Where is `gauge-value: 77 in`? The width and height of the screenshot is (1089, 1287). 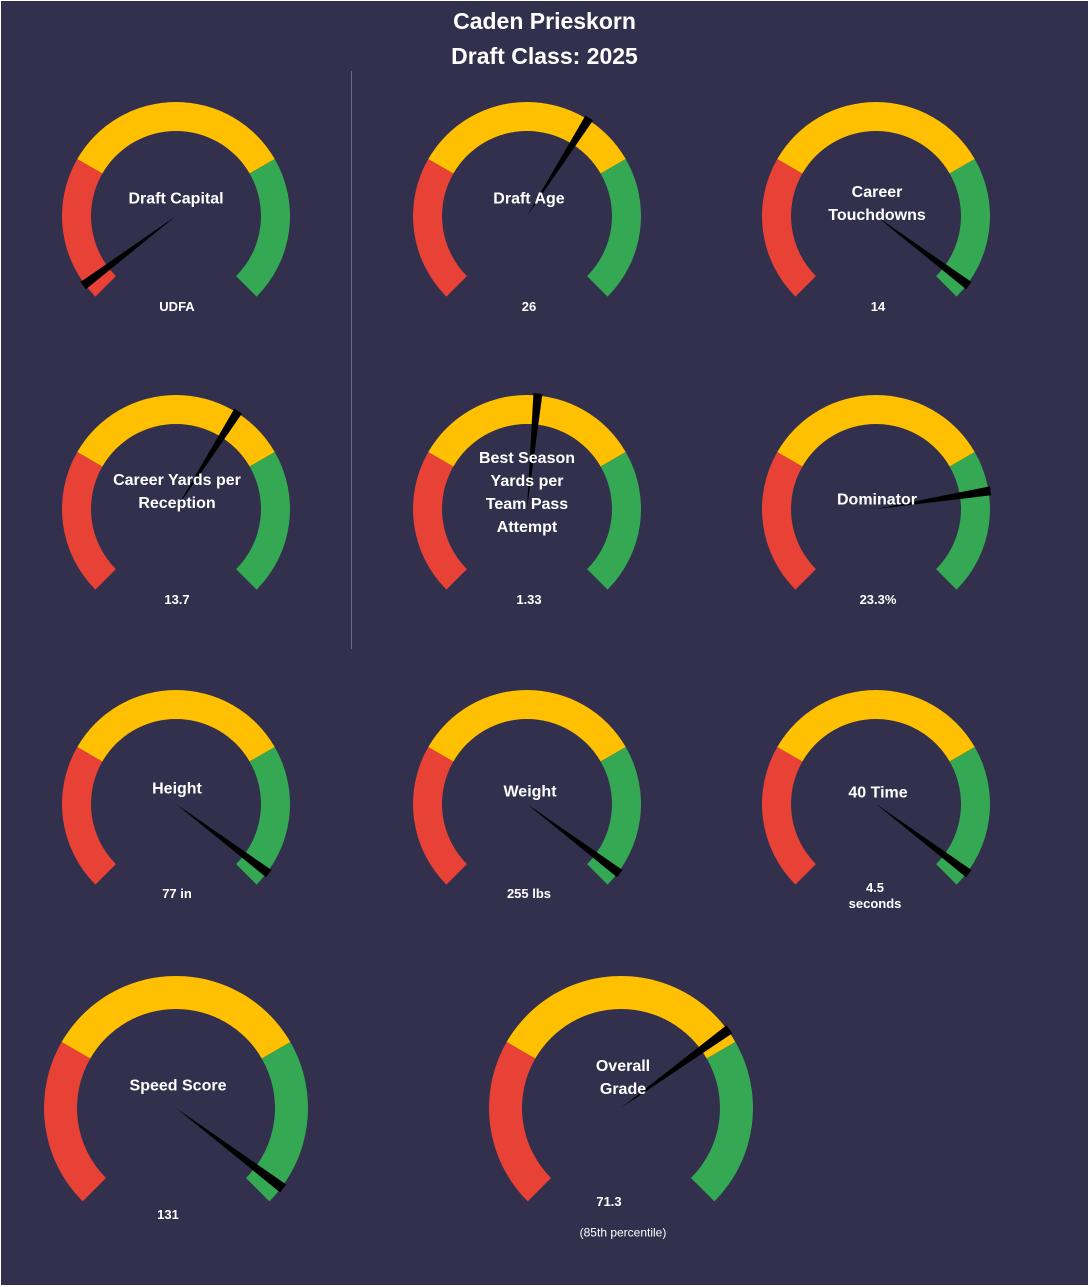
gauge-value: 77 in is located at coordinates (177, 893).